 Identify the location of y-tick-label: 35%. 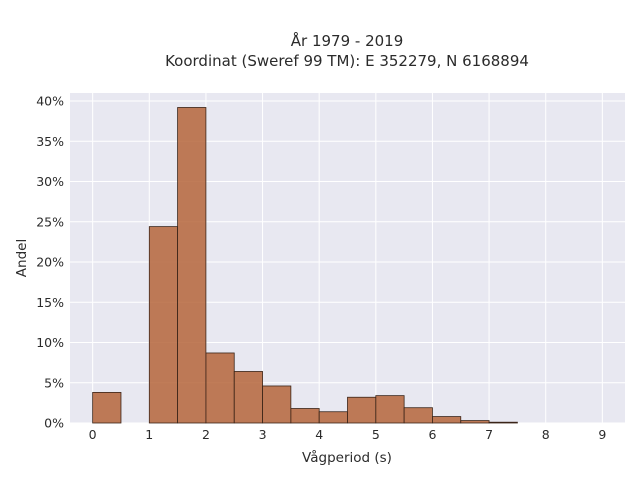
(50, 141).